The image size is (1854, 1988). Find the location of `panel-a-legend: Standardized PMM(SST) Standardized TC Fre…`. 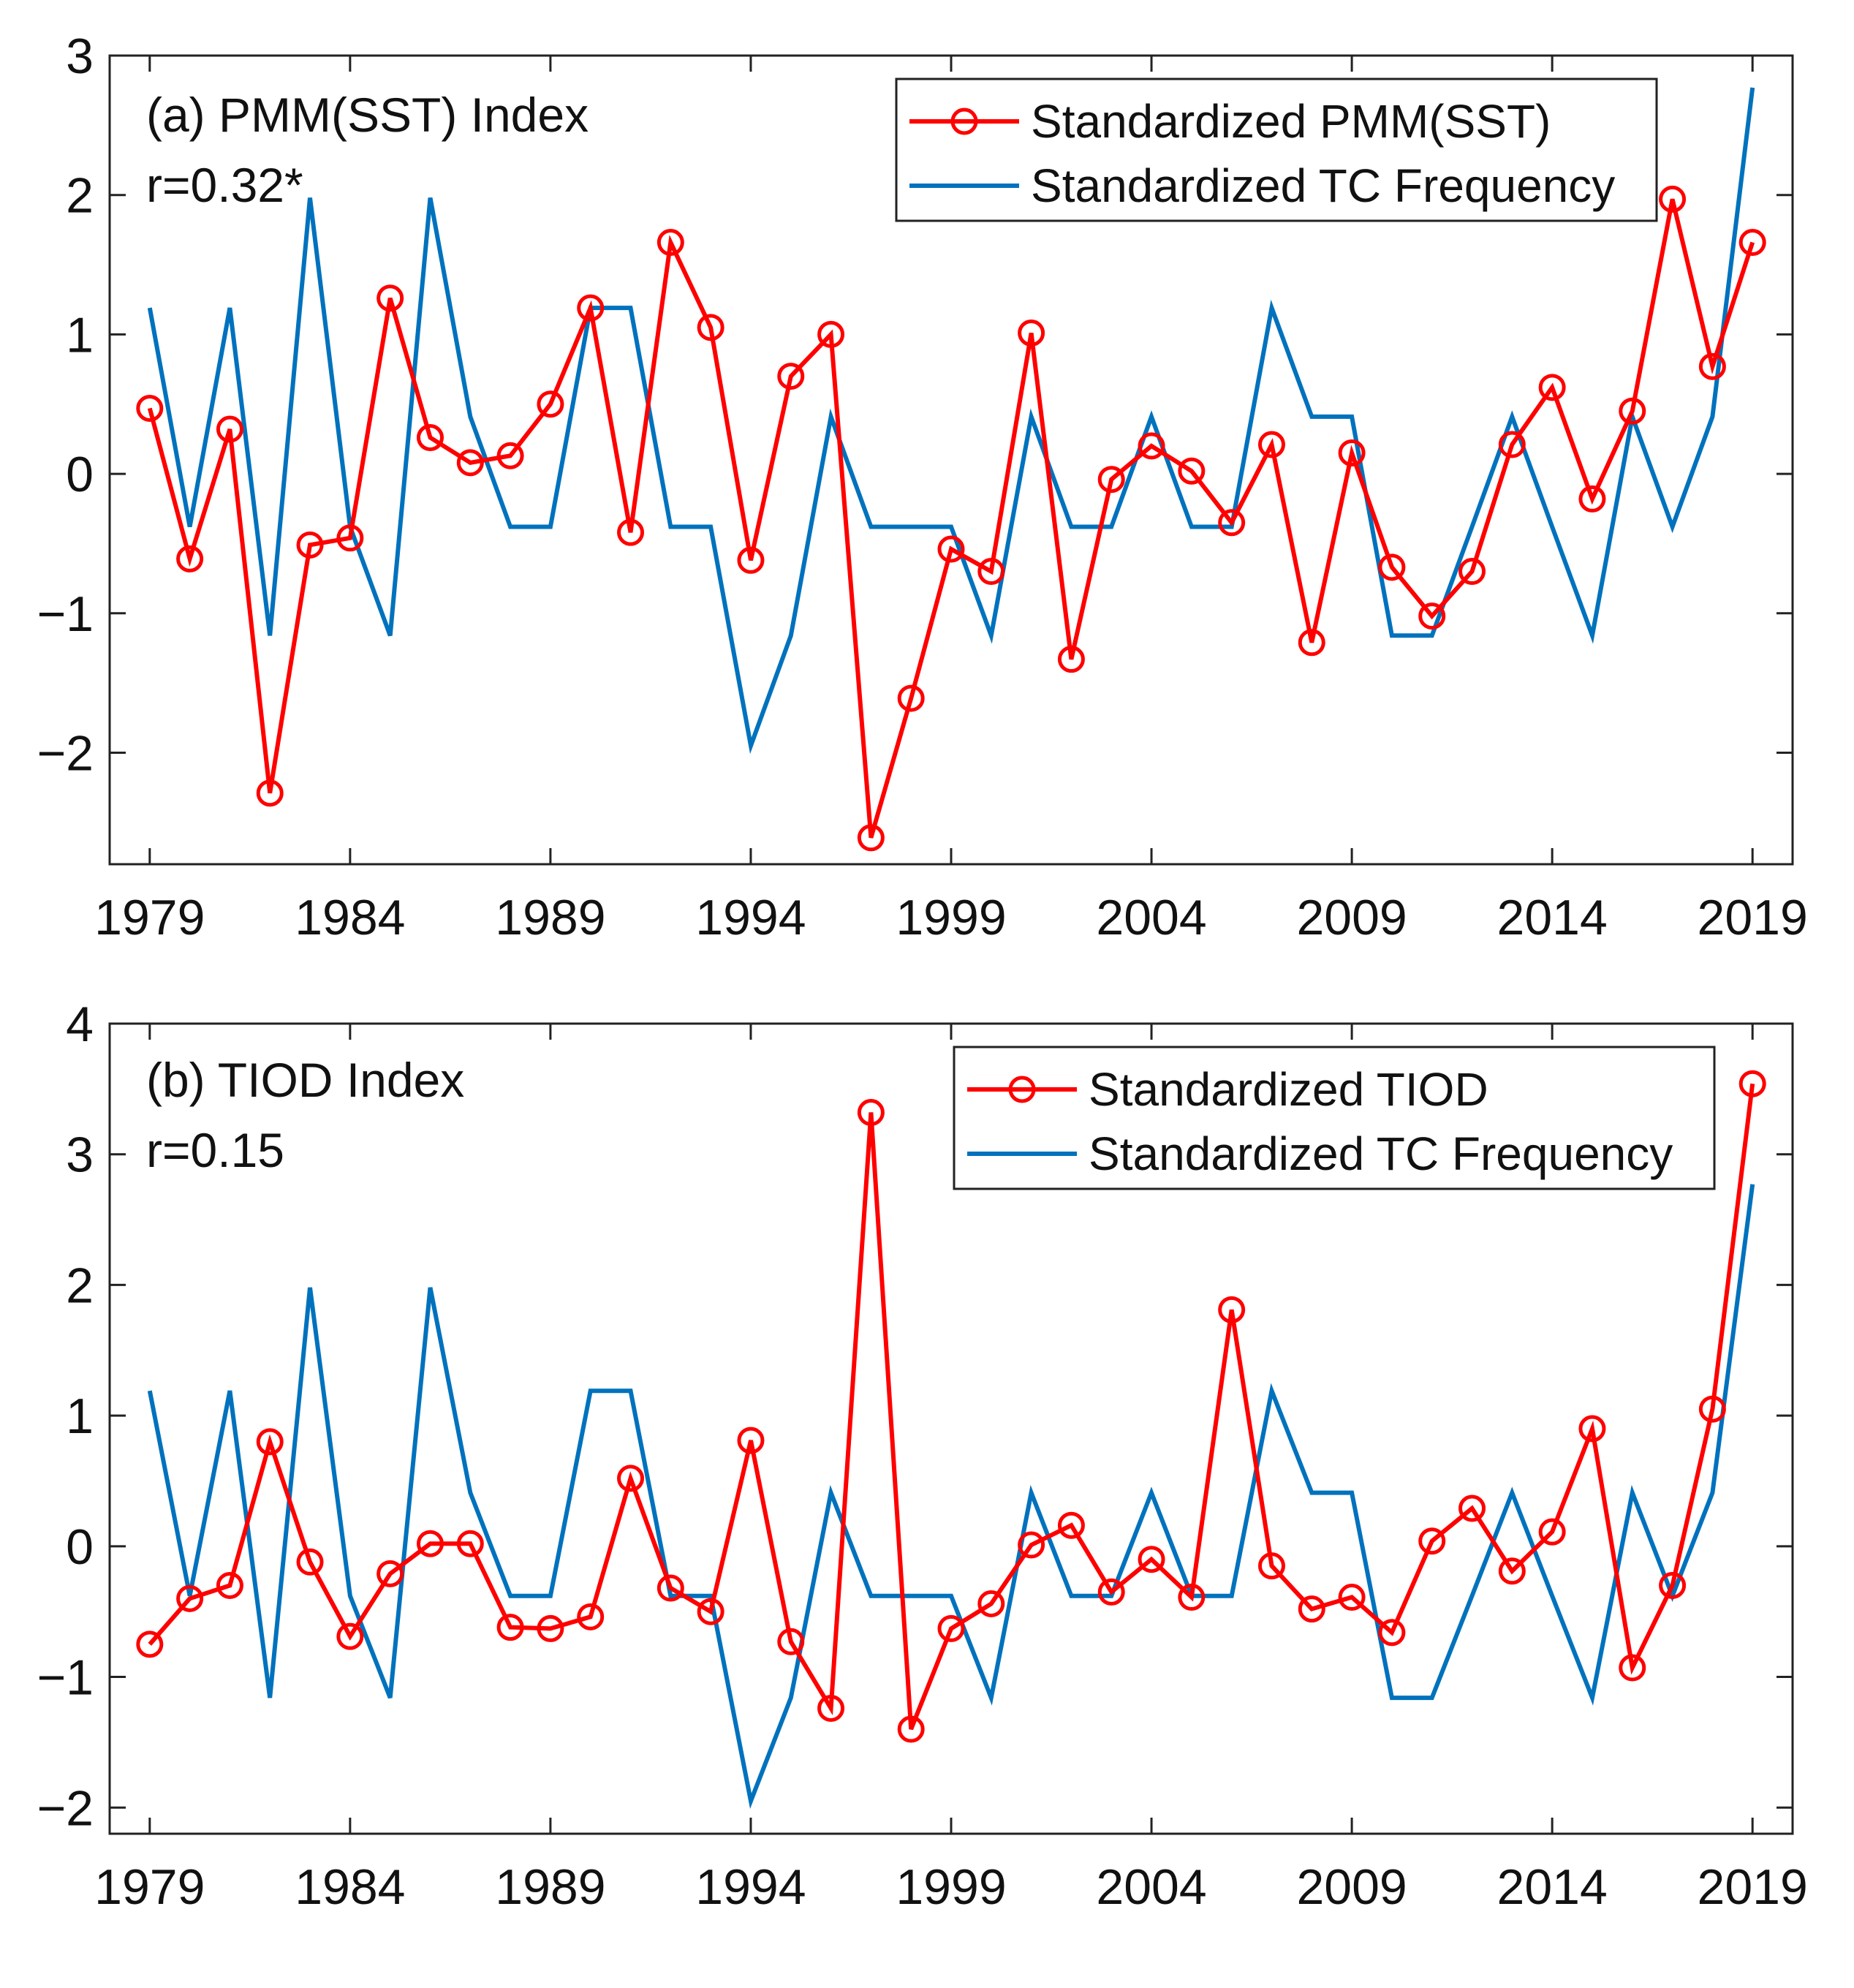

panel-a-legend: Standardized PMM(SST) Standardized TC Fre… is located at coordinates (1276, 150).